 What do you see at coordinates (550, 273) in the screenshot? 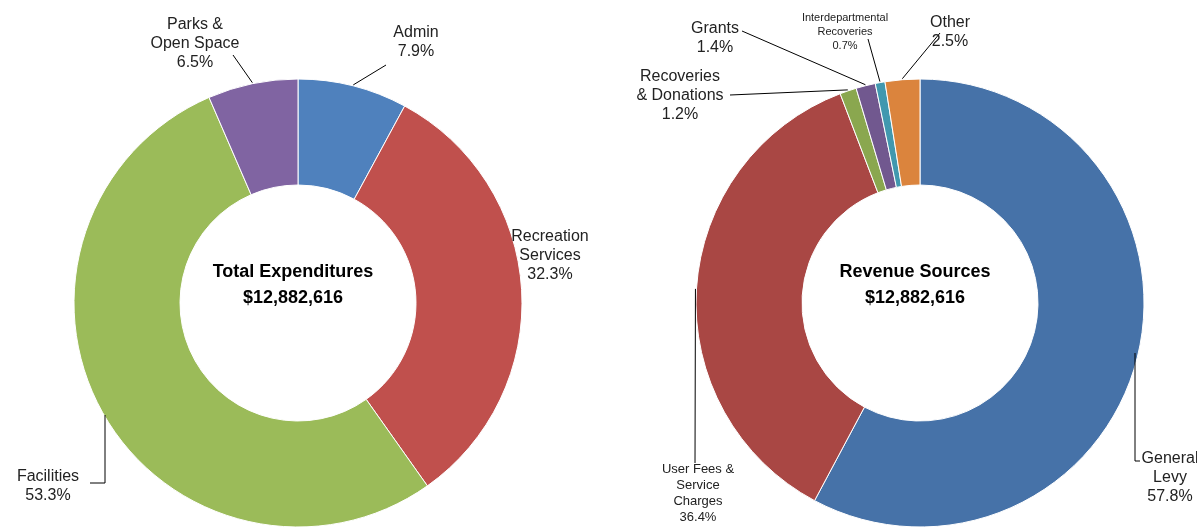
I see `data-label: 32.3%` at bounding box center [550, 273].